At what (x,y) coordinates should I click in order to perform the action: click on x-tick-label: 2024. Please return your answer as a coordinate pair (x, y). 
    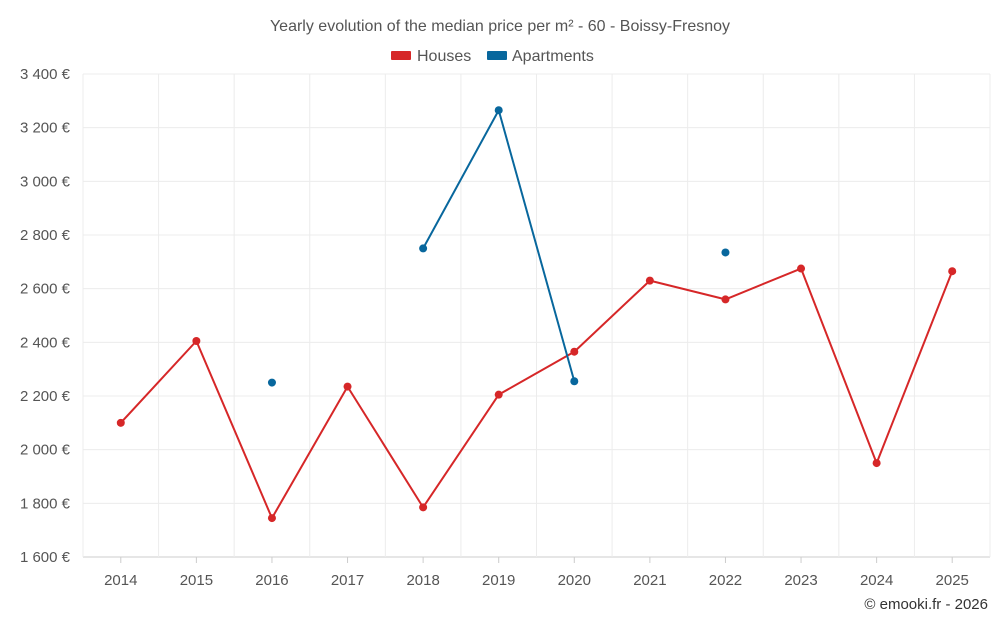
    Looking at the image, I should click on (876, 580).